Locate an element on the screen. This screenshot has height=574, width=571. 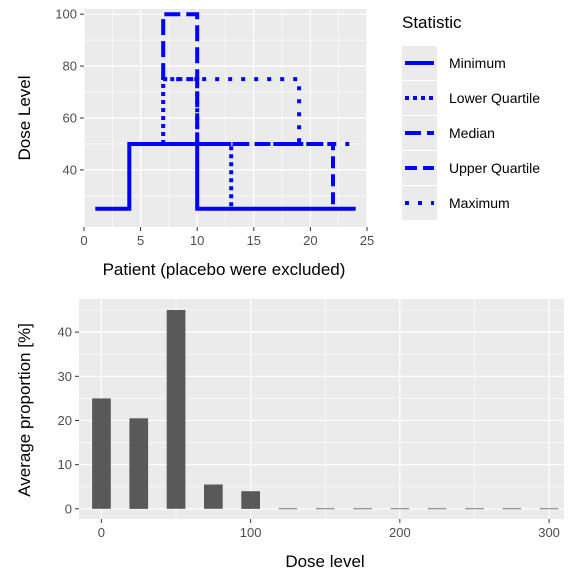
series-line-maximum is located at coordinates (259, 111).